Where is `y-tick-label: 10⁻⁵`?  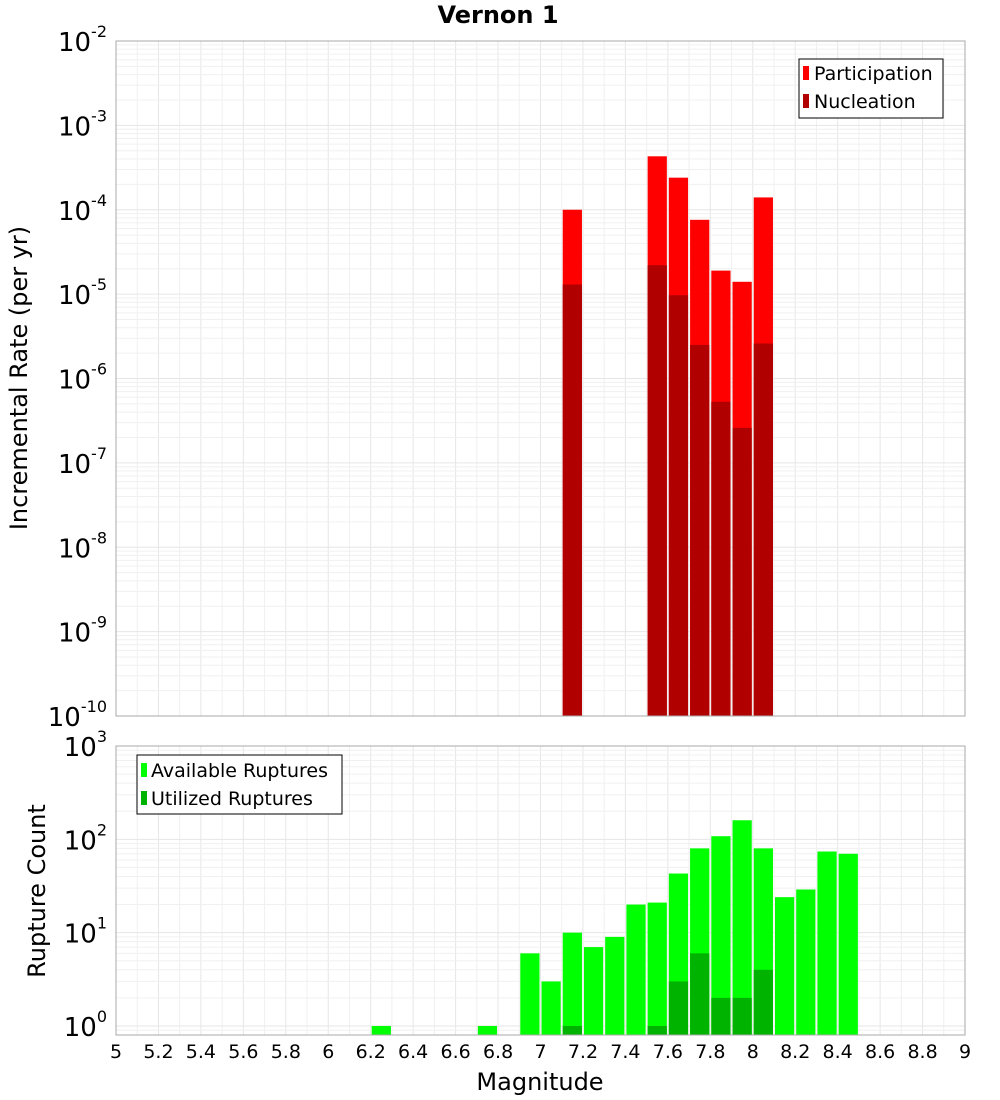
y-tick-label: 10⁻⁵ is located at coordinates (82, 293).